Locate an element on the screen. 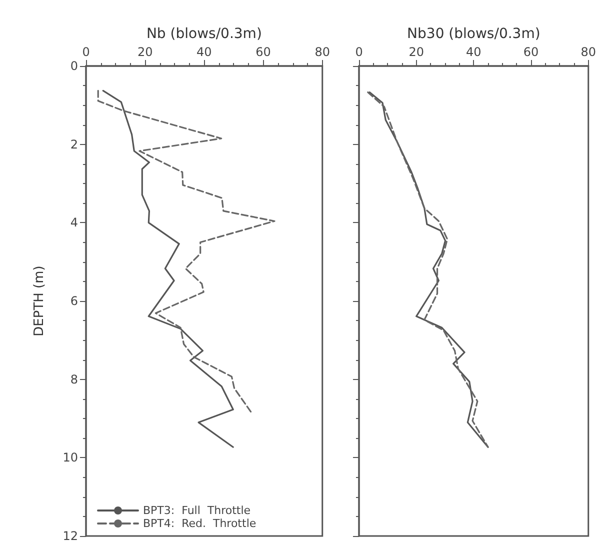  y-axis-title: DEPTH (m) is located at coordinates (39, 301).